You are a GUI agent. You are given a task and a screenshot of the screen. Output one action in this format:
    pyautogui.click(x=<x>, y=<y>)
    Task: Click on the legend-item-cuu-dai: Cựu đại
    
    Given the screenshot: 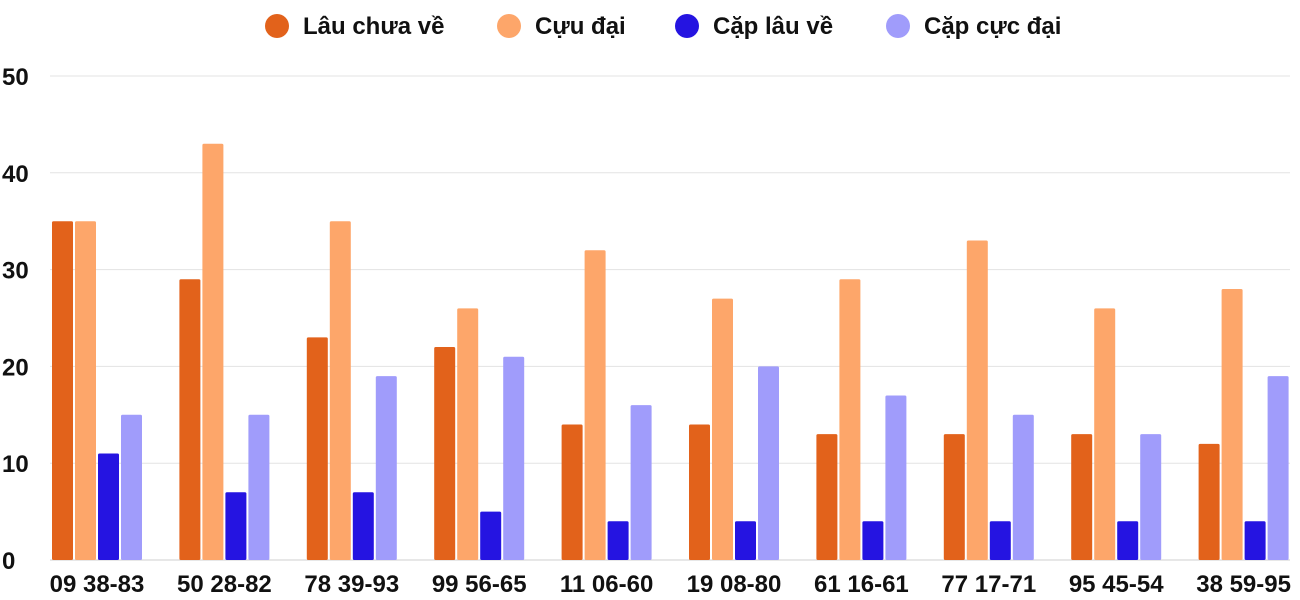 What is the action you would take?
    pyautogui.click(x=561, y=26)
    